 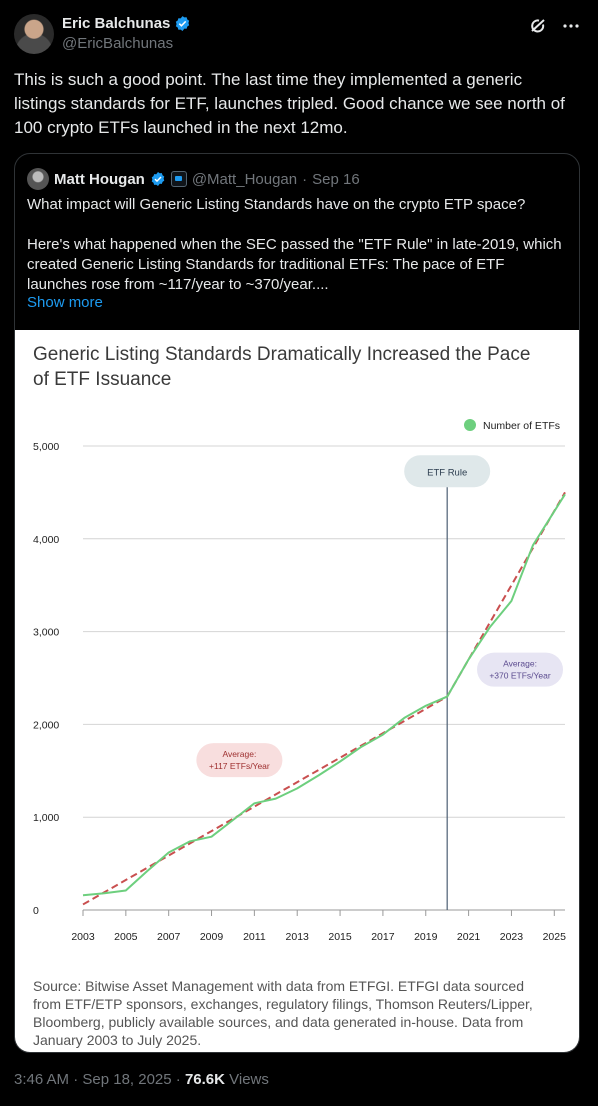 I want to click on x-tick-label: 2015, so click(x=340, y=937).